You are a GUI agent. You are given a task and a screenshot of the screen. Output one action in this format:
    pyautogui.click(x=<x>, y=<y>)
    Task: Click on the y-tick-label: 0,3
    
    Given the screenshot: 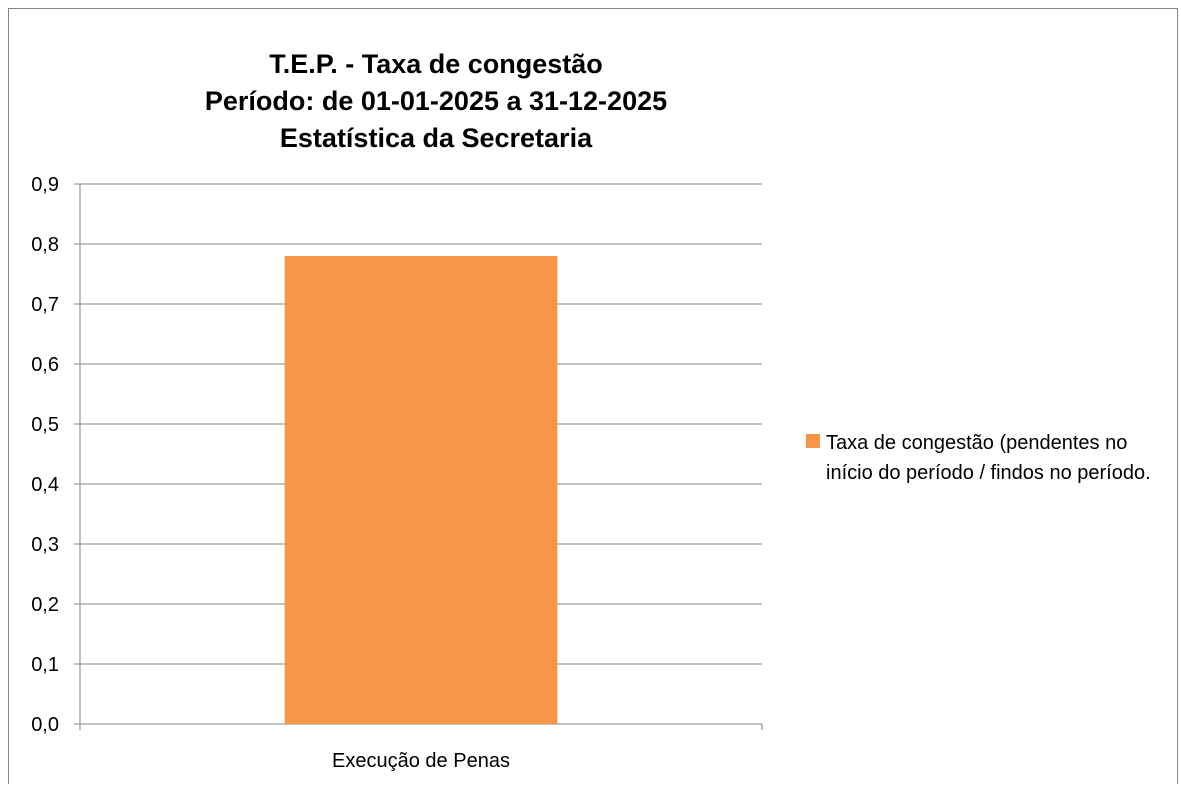 What is the action you would take?
    pyautogui.click(x=45, y=545)
    